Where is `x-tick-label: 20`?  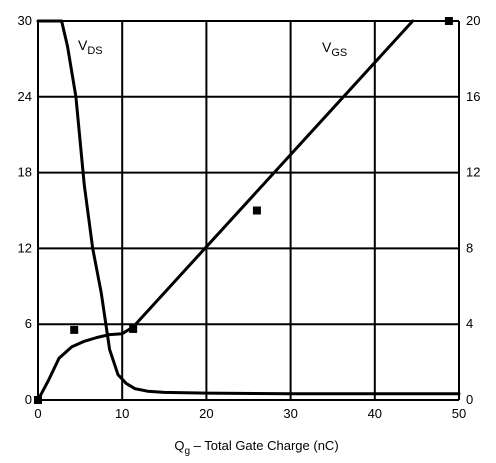
x-tick-label: 20 is located at coordinates (206, 413).